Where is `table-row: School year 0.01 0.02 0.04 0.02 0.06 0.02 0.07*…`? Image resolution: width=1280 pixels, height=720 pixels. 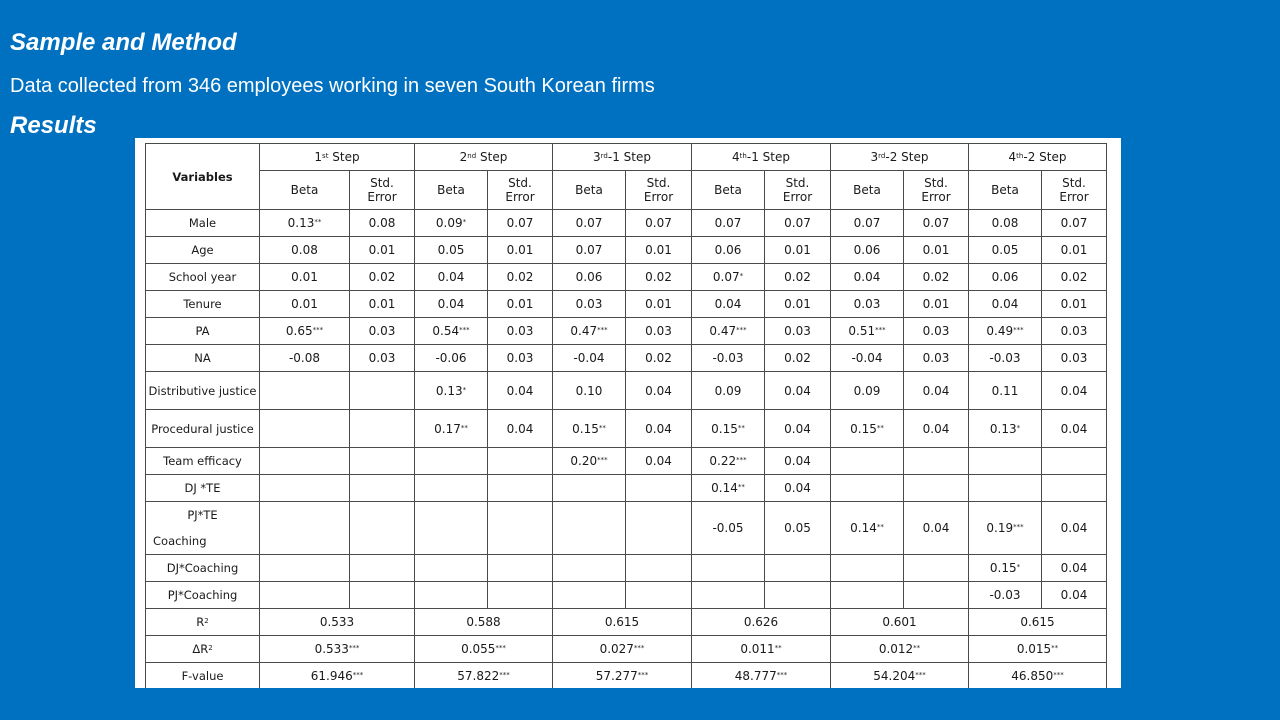
table-row: School year 0.01 0.02 0.04 0.02 0.06 0.02 0.07*… is located at coordinates (626, 277).